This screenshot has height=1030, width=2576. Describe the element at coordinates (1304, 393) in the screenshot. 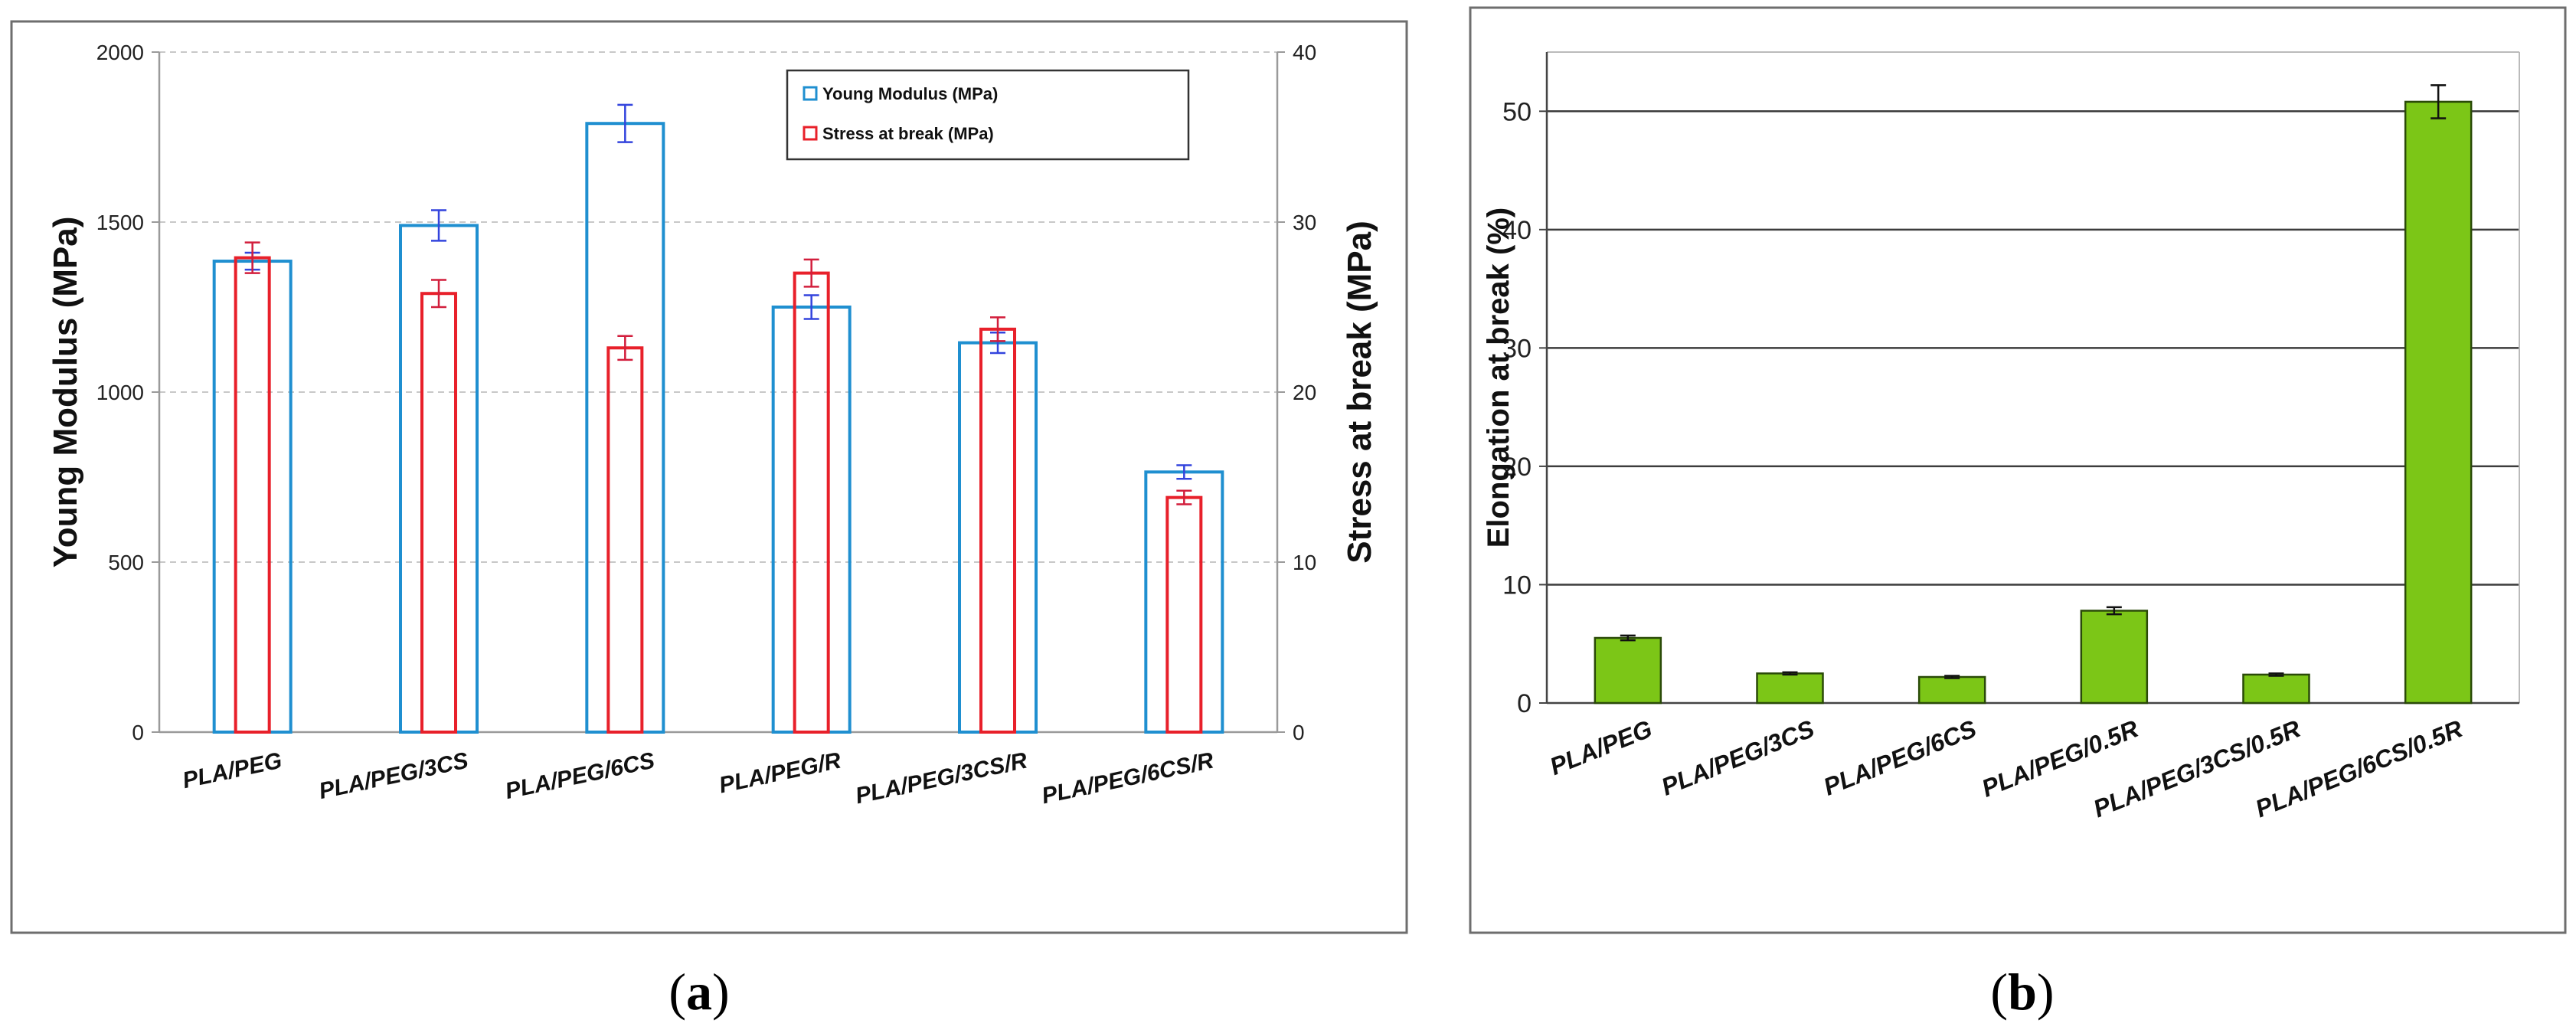

I see `y-tick-label-right-2: 20` at that location.